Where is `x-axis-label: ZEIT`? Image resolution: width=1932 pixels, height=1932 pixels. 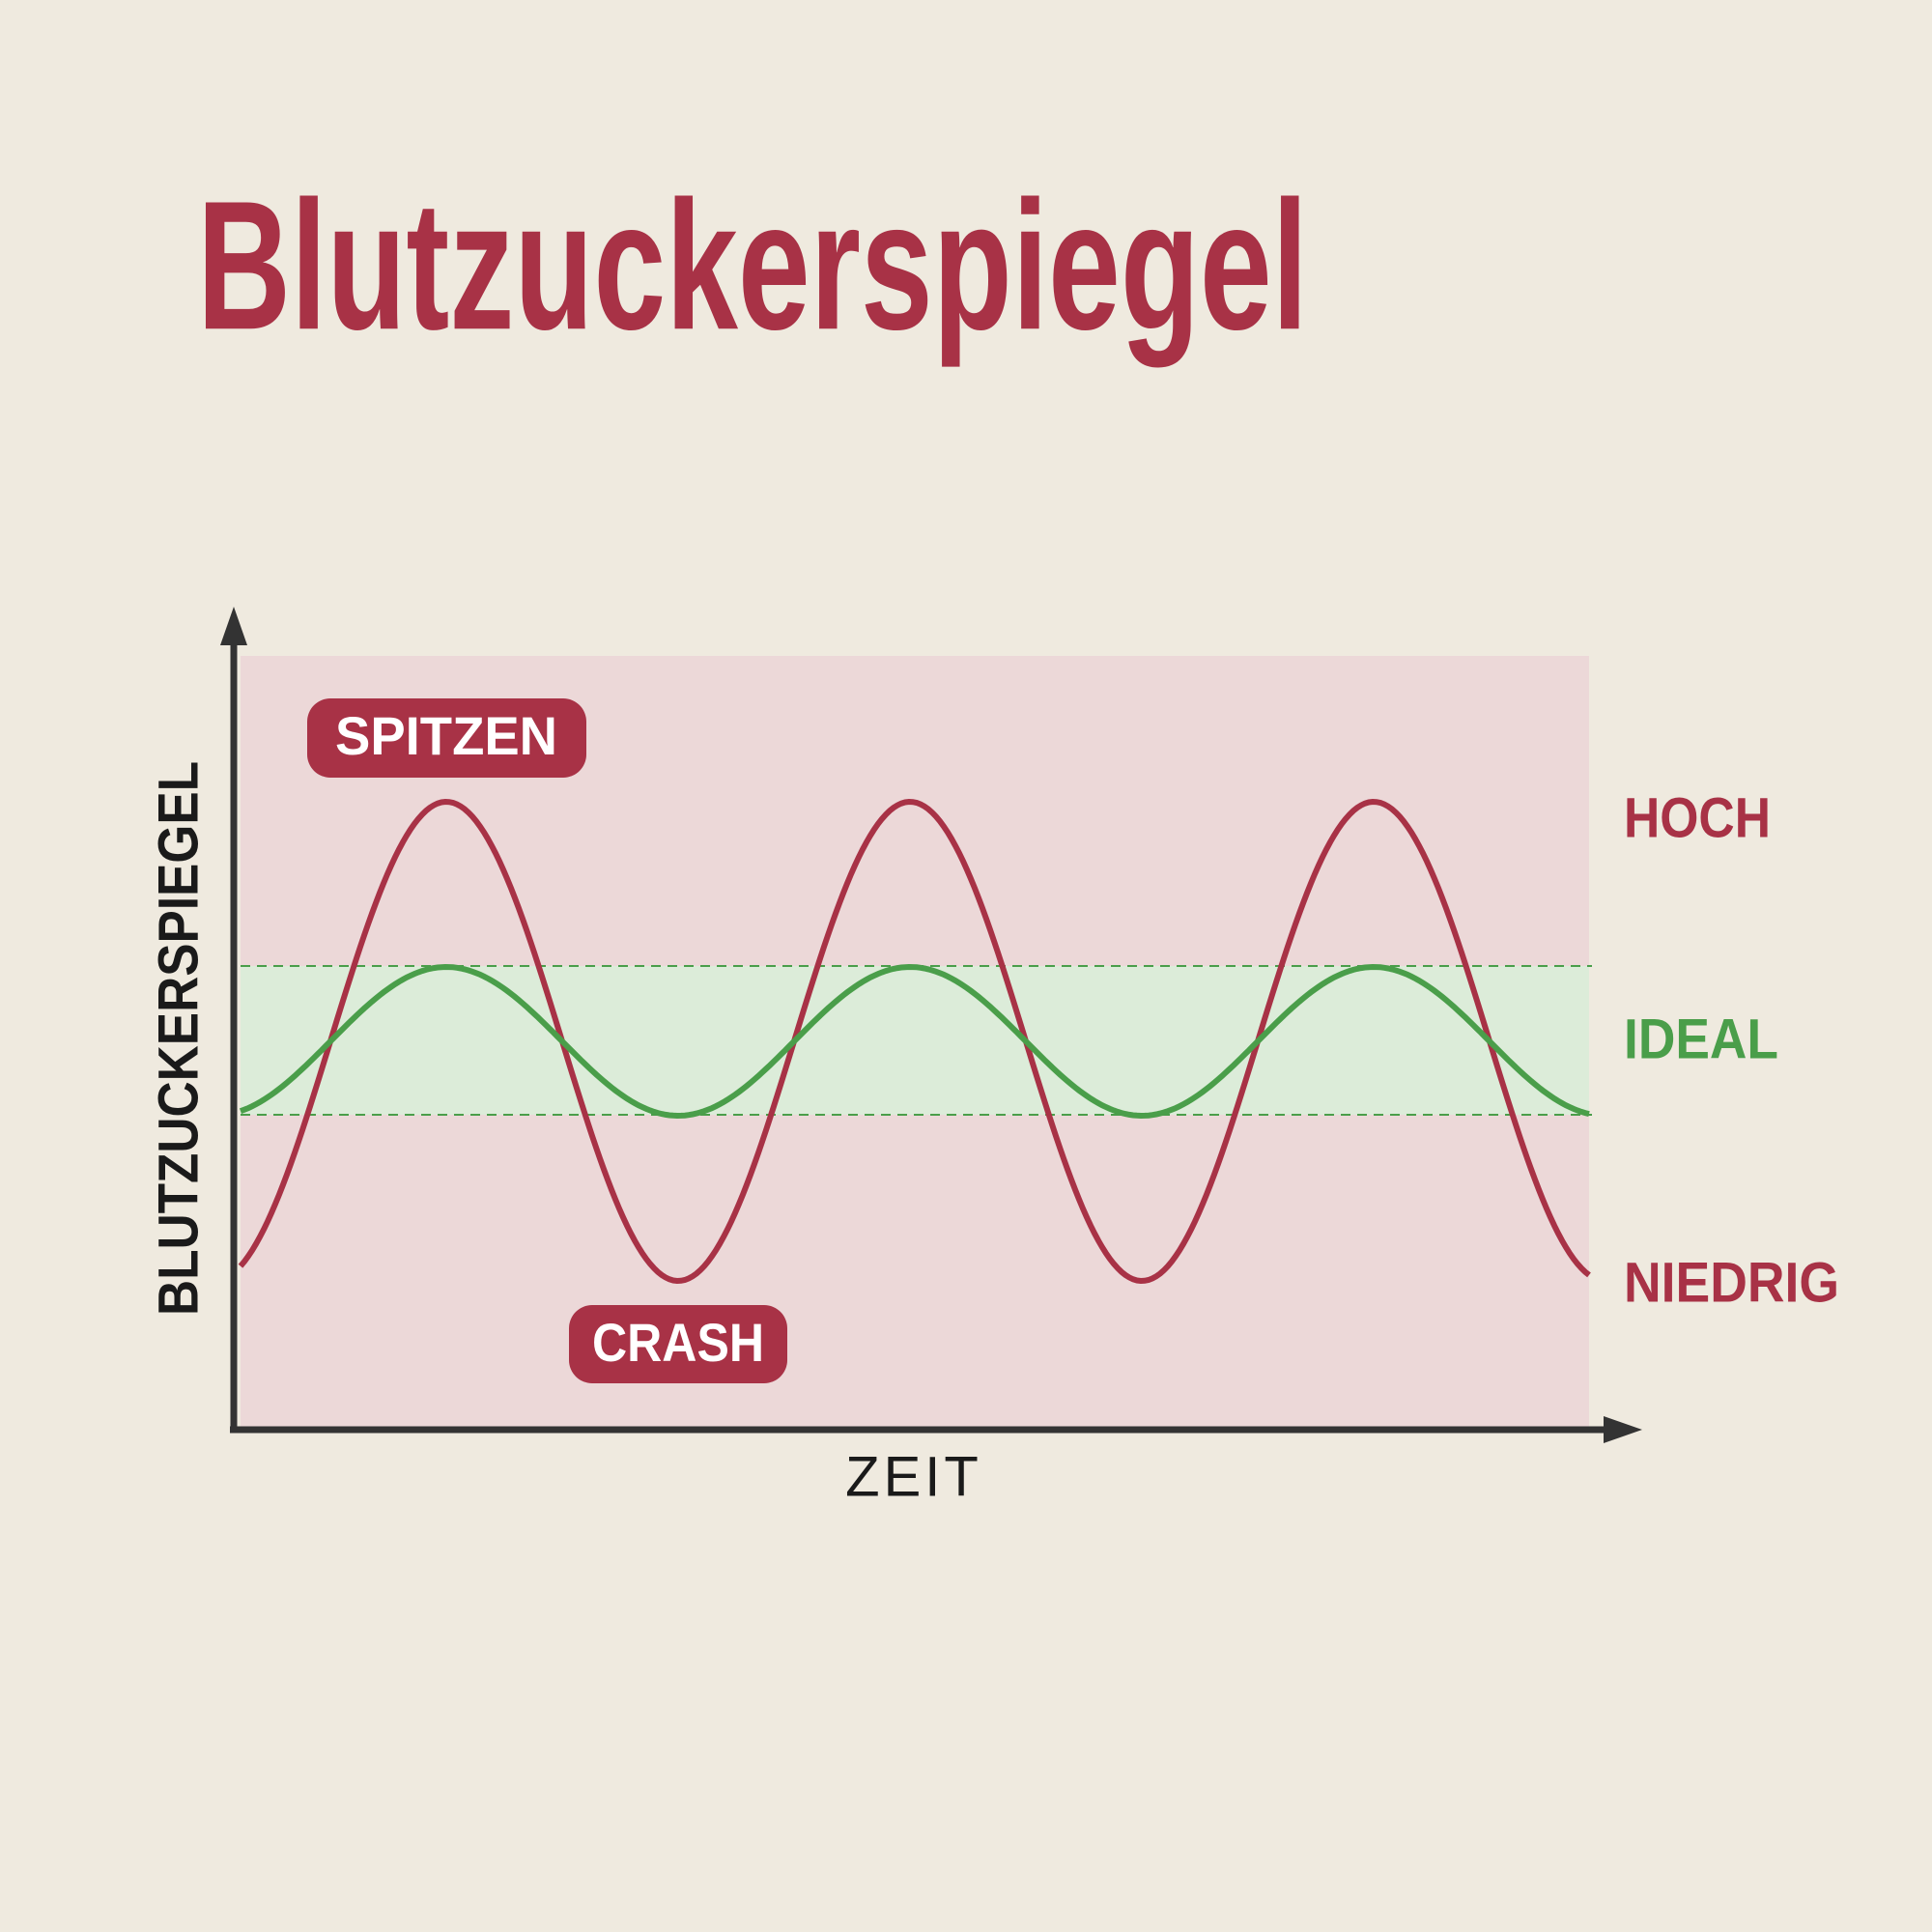 x-axis-label: ZEIT is located at coordinates (913, 1476).